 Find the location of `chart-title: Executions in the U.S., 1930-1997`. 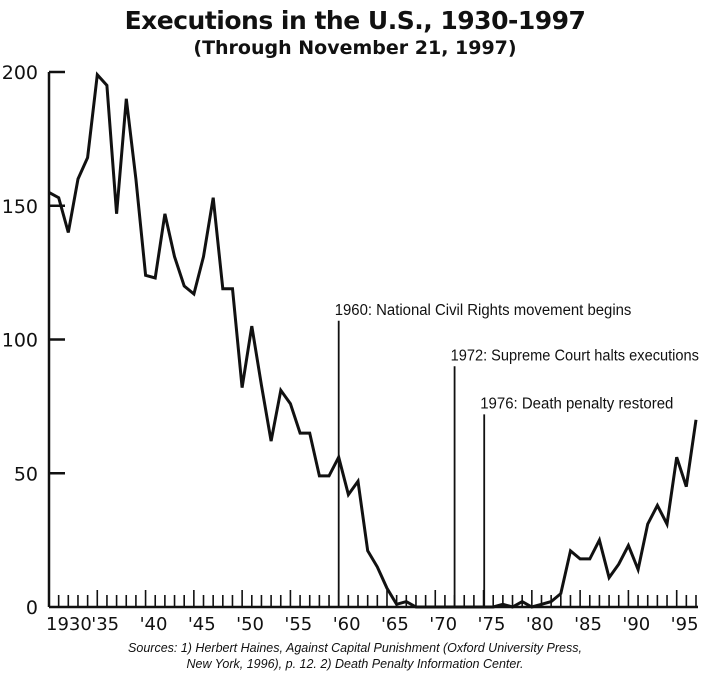

chart-title: Executions in the U.S., 1930-1997 is located at coordinates (355, 20).